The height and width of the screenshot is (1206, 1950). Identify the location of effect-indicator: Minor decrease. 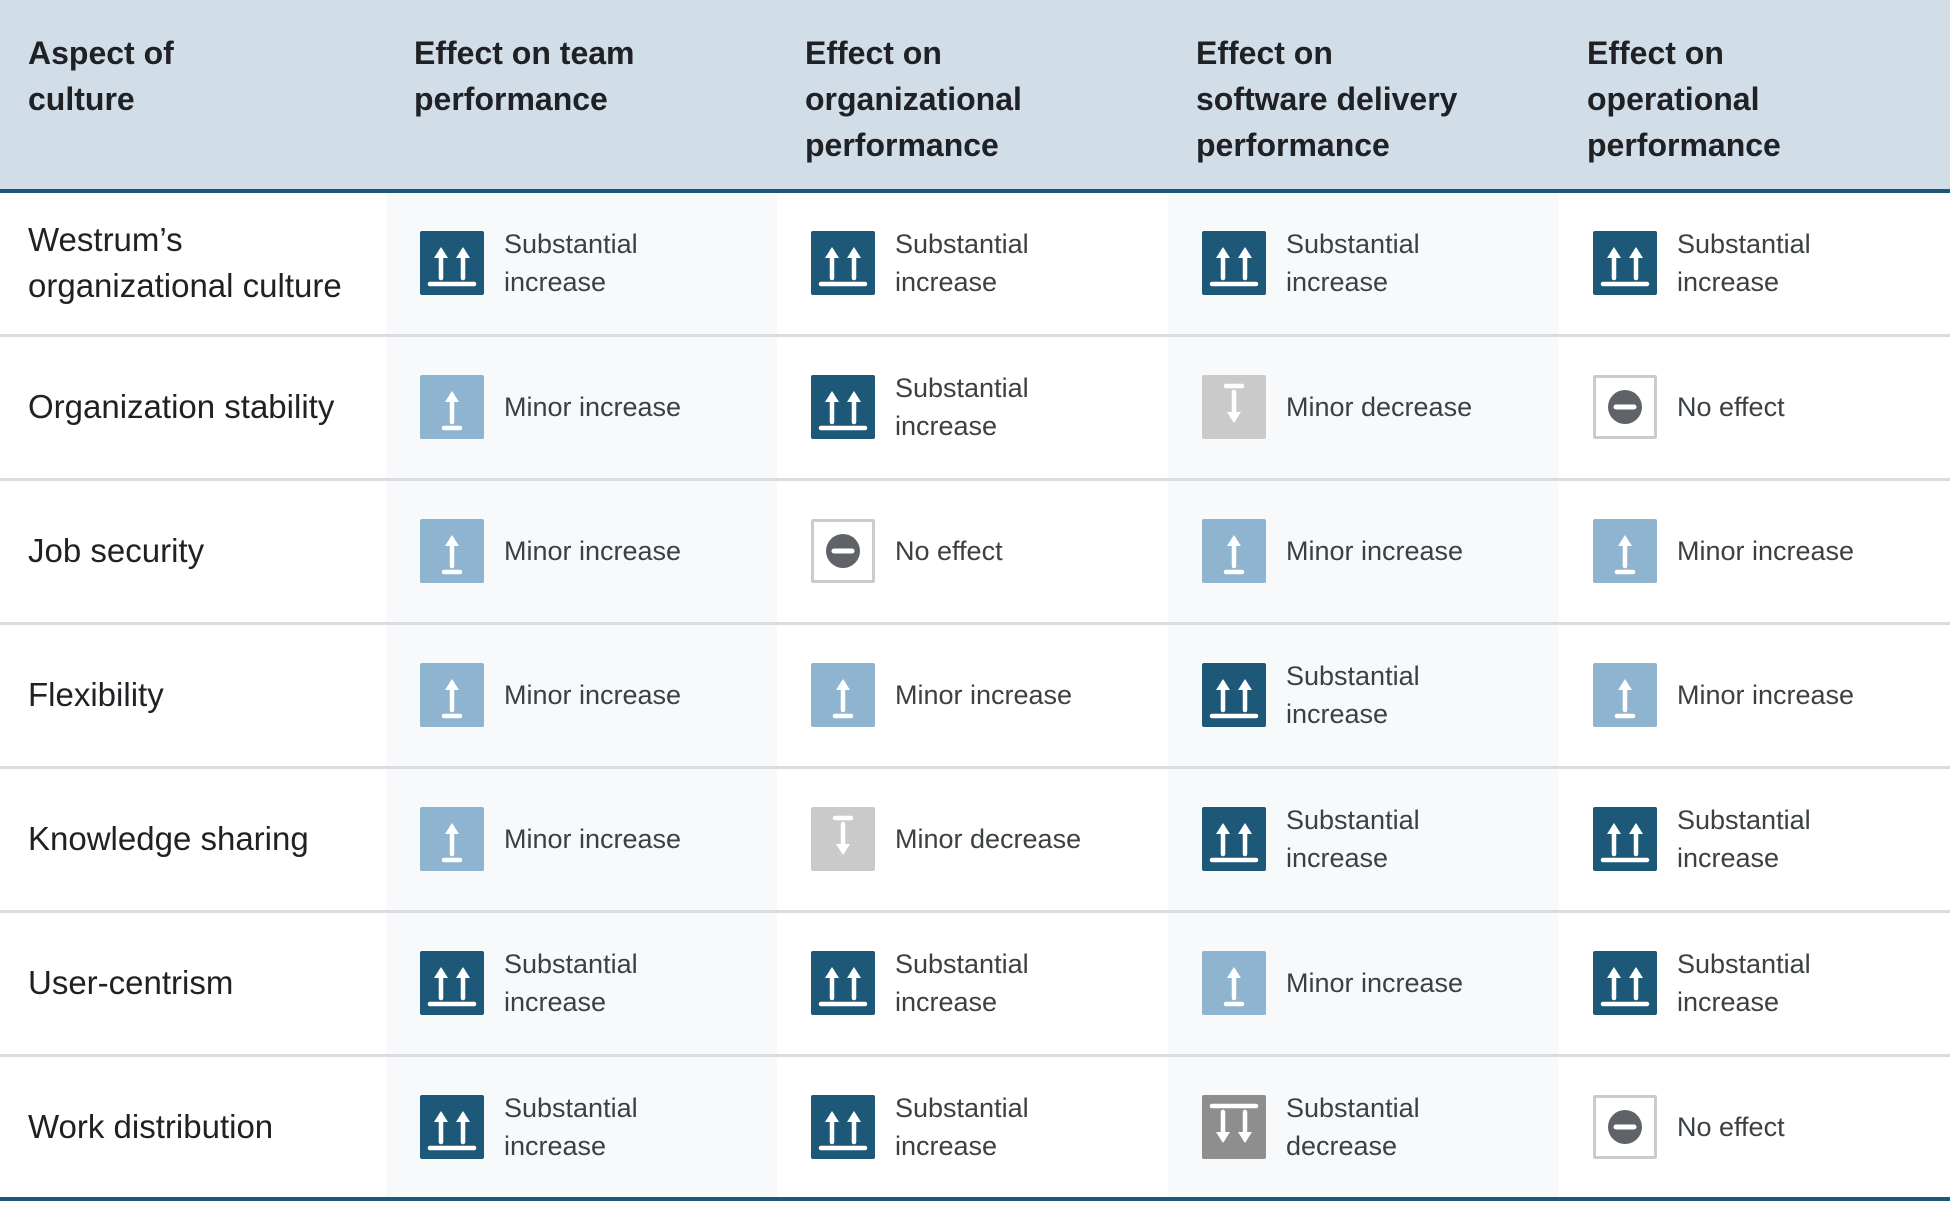
(989, 839).